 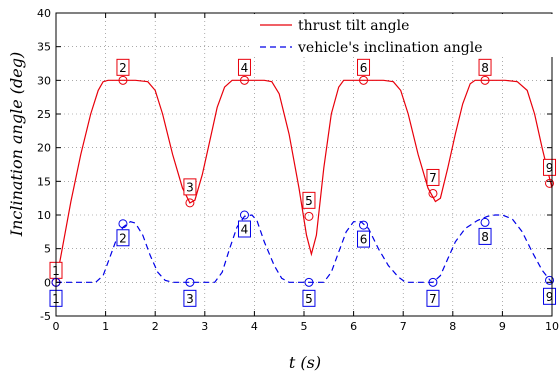 I want to click on blue-marker-text: 4, so click(x=245, y=230).